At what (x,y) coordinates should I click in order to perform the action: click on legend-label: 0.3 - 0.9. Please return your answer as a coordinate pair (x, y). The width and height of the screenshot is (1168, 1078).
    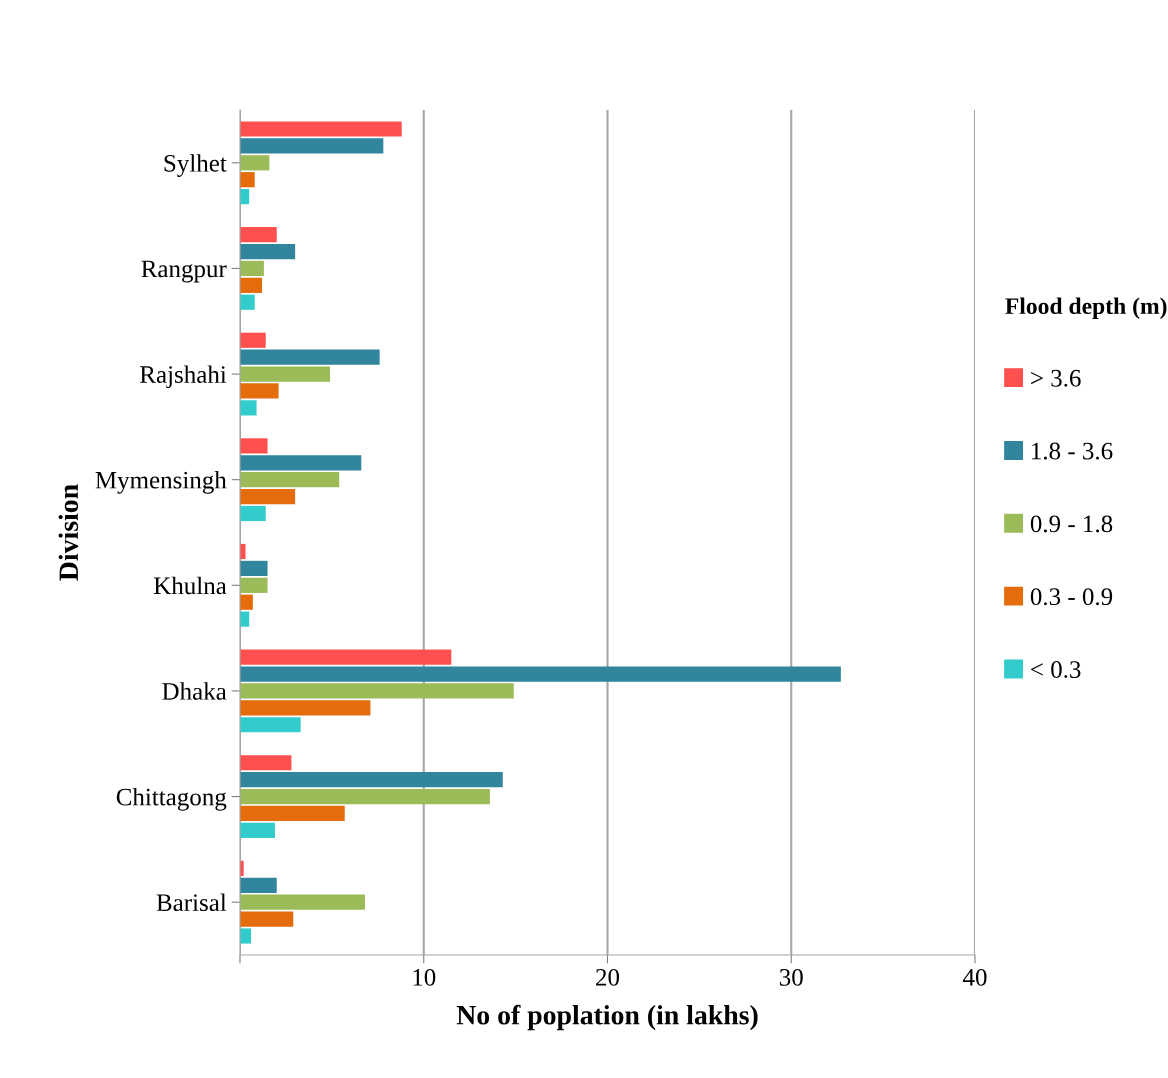
    Looking at the image, I should click on (1071, 597).